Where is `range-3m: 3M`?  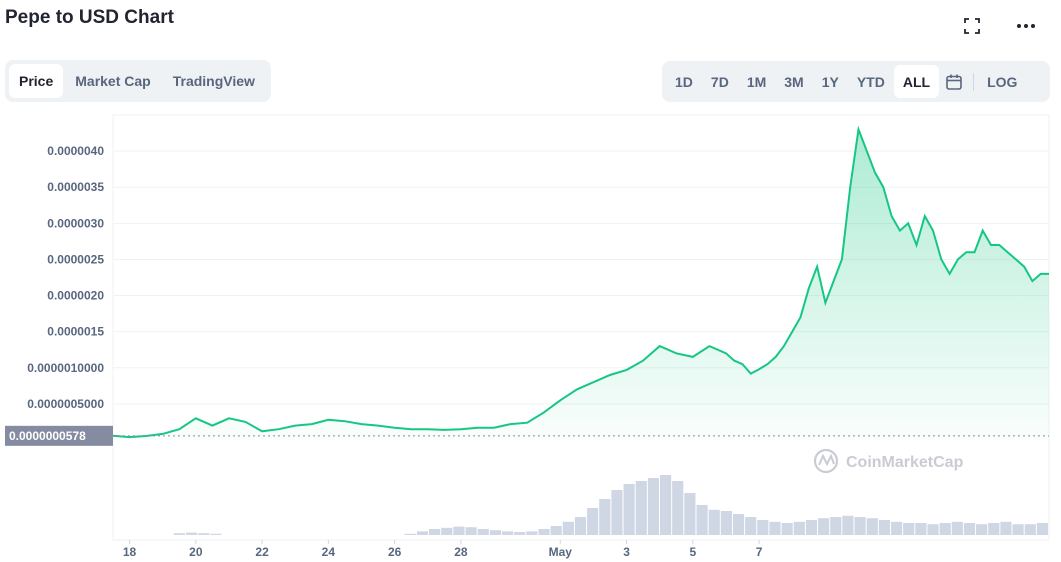
range-3m: 3M is located at coordinates (794, 81).